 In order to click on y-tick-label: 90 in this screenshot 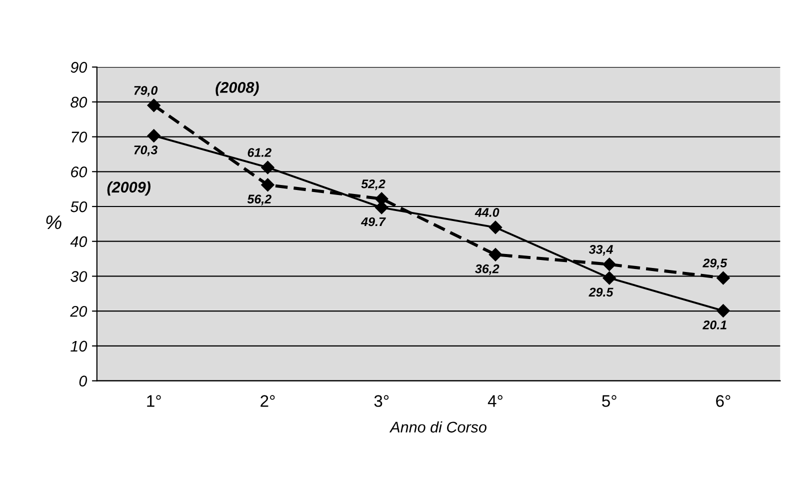, I will do `click(79, 67)`.